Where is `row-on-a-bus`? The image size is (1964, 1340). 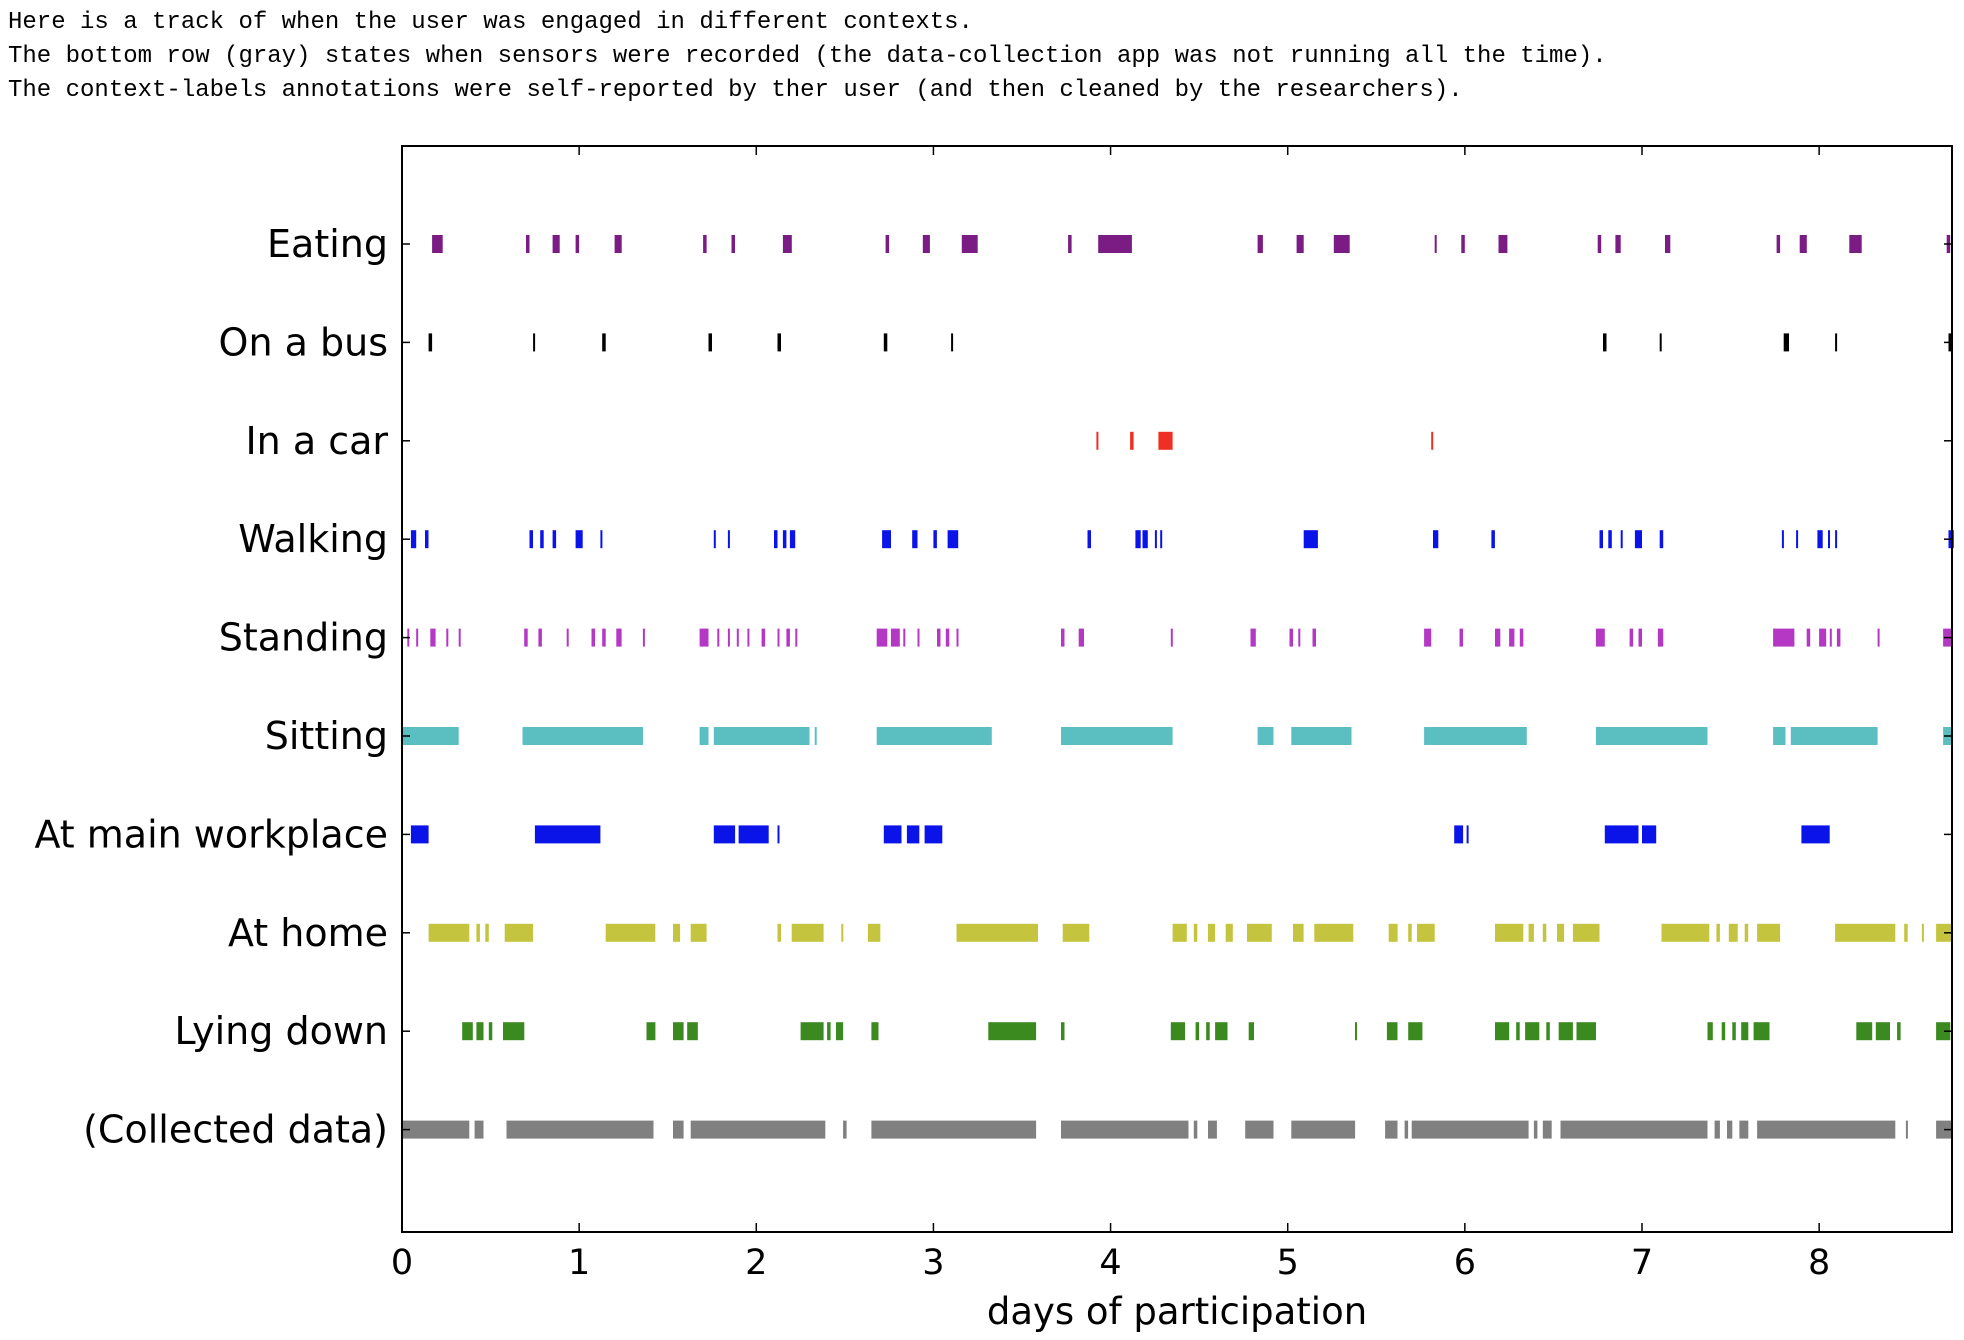 row-on-a-bus is located at coordinates (1190, 342).